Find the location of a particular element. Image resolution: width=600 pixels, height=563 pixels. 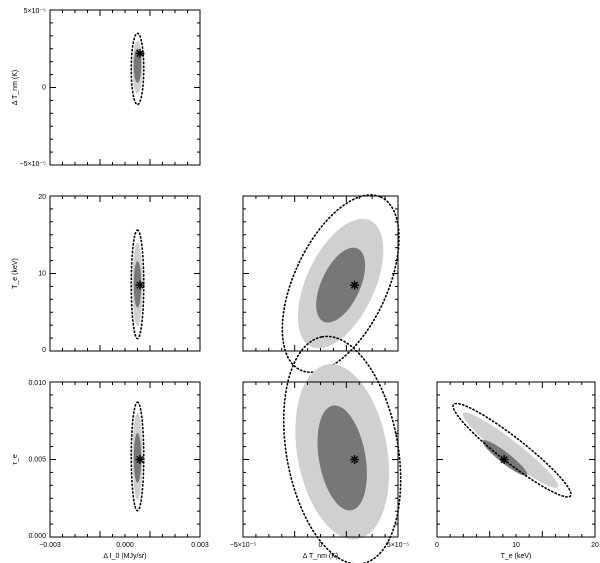

panel-r2c2 is located at coordinates (321, 284).